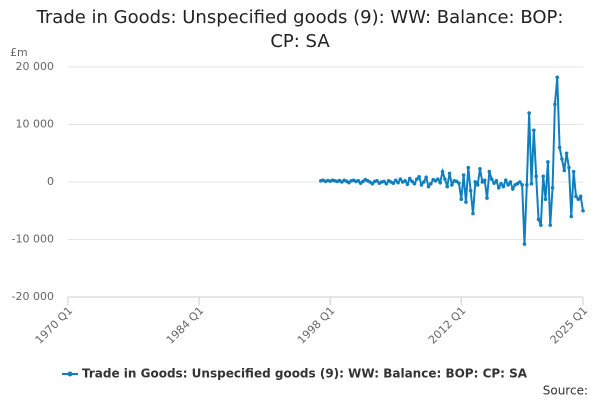 The width and height of the screenshot is (600, 400). What do you see at coordinates (565, 391) in the screenshot?
I see `source: Source:` at bounding box center [565, 391].